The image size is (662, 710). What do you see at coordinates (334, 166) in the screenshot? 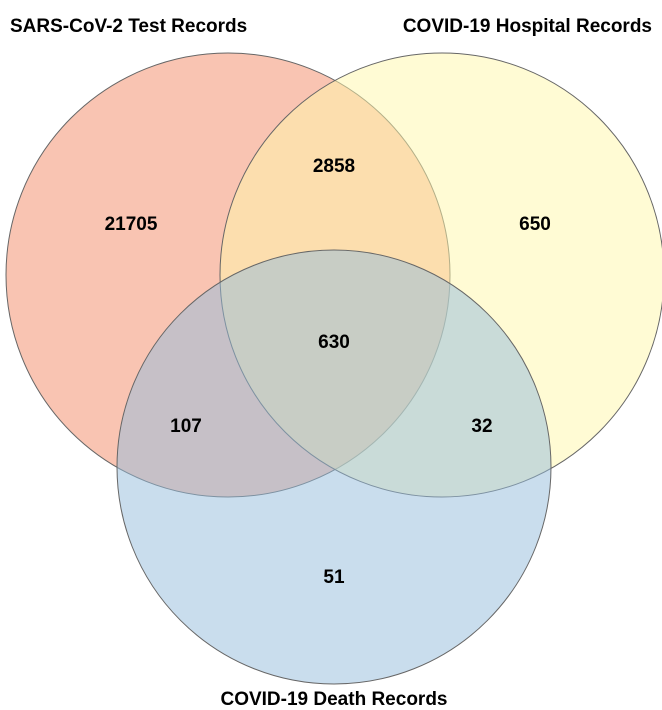
I see `count-test-hospital: 2858` at bounding box center [334, 166].